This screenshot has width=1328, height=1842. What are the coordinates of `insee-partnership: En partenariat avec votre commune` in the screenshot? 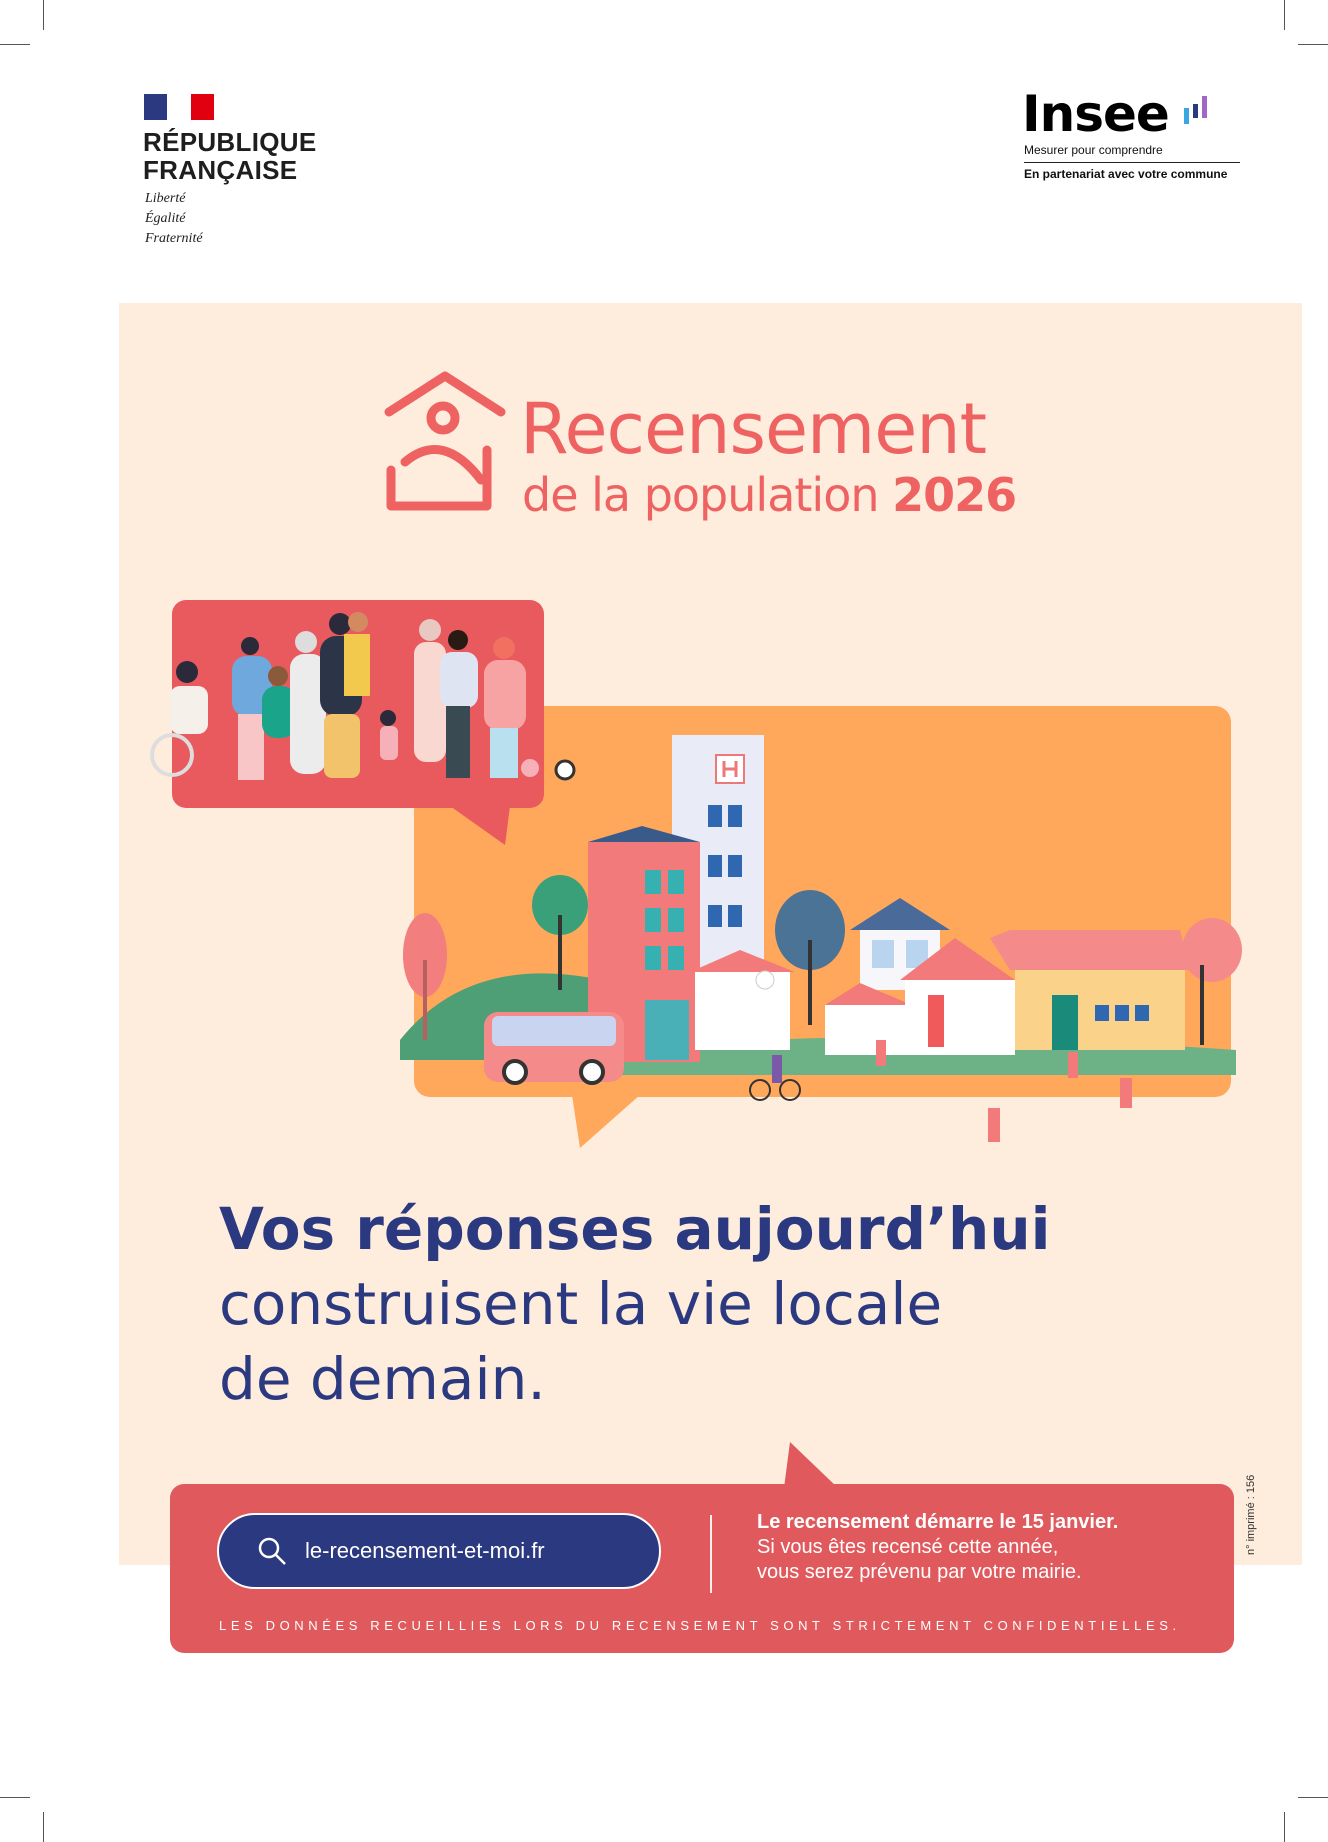 It's located at (1126, 174).